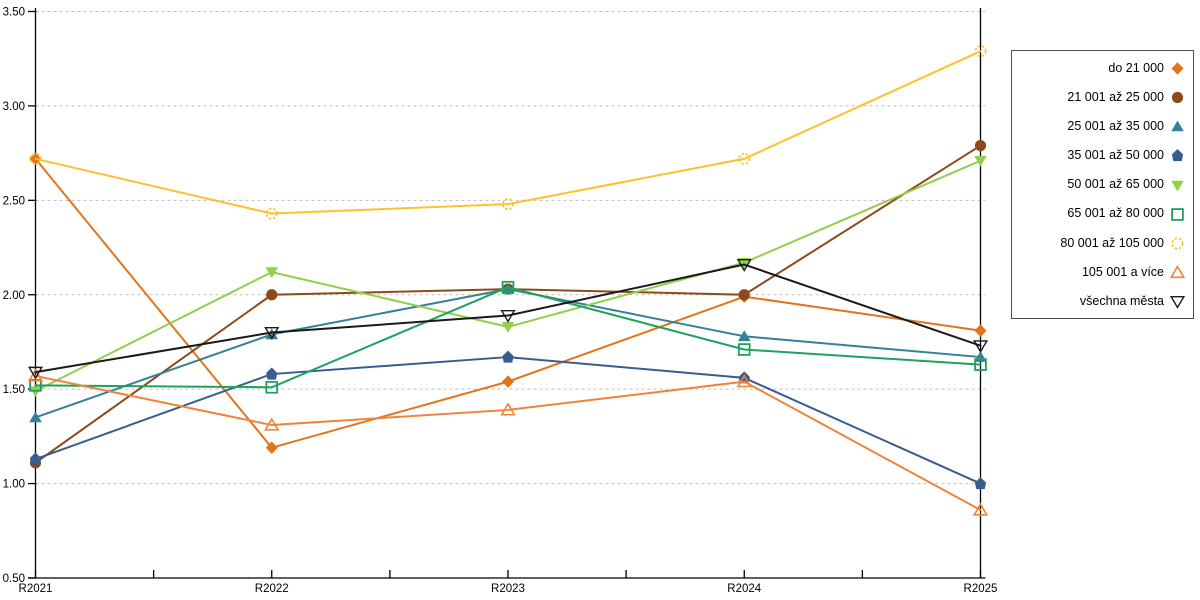 The height and width of the screenshot is (600, 1200). I want to click on y-axis-tick-label: 2.50, so click(14, 201).